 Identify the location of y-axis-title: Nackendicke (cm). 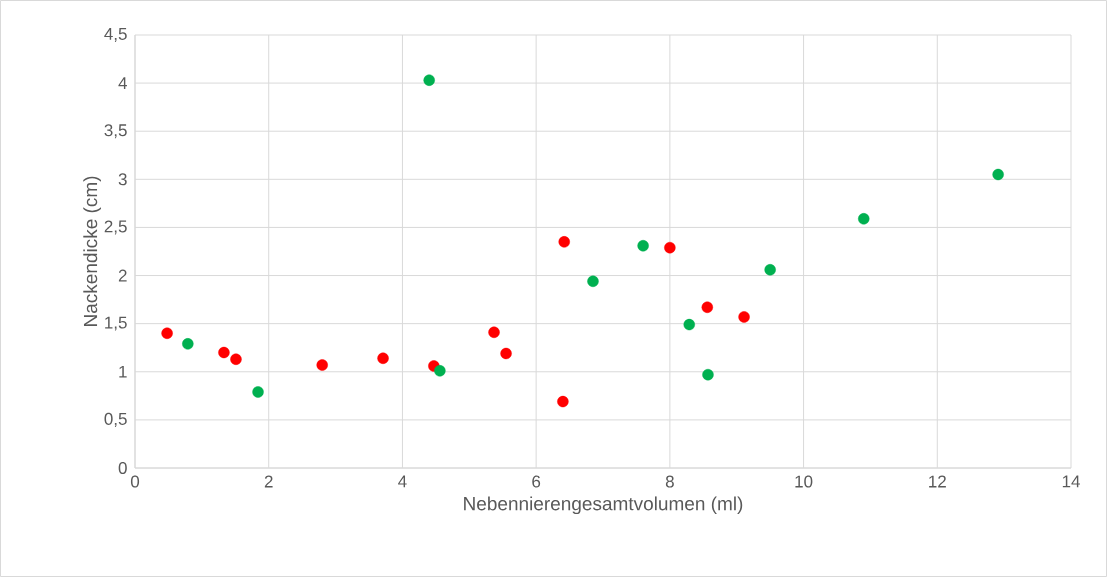
(92, 251).